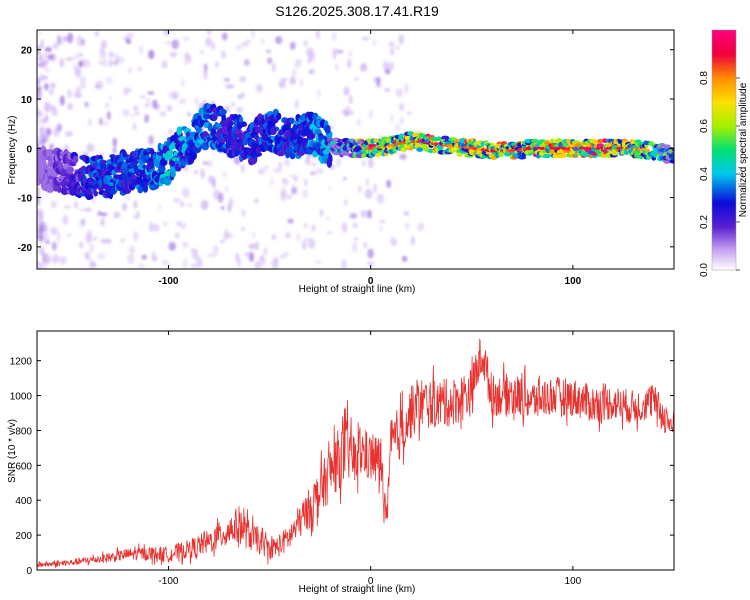 The height and width of the screenshot is (600, 750). What do you see at coordinates (704, 126) in the screenshot?
I see `colorbar-tick-label: 0.6` at bounding box center [704, 126].